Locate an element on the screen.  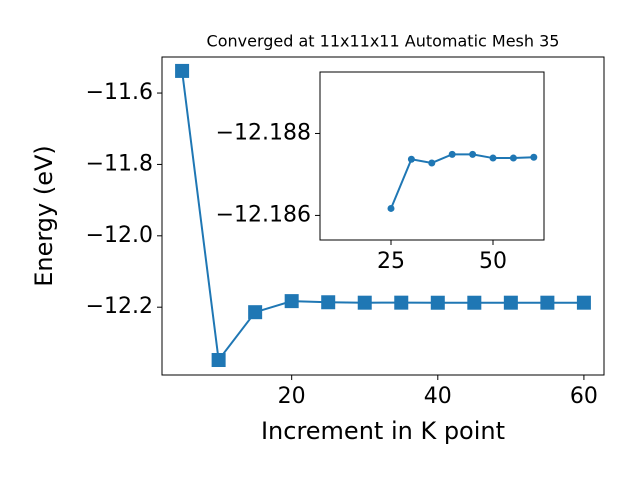
y-tick-label: −11.6 is located at coordinates (119, 92).